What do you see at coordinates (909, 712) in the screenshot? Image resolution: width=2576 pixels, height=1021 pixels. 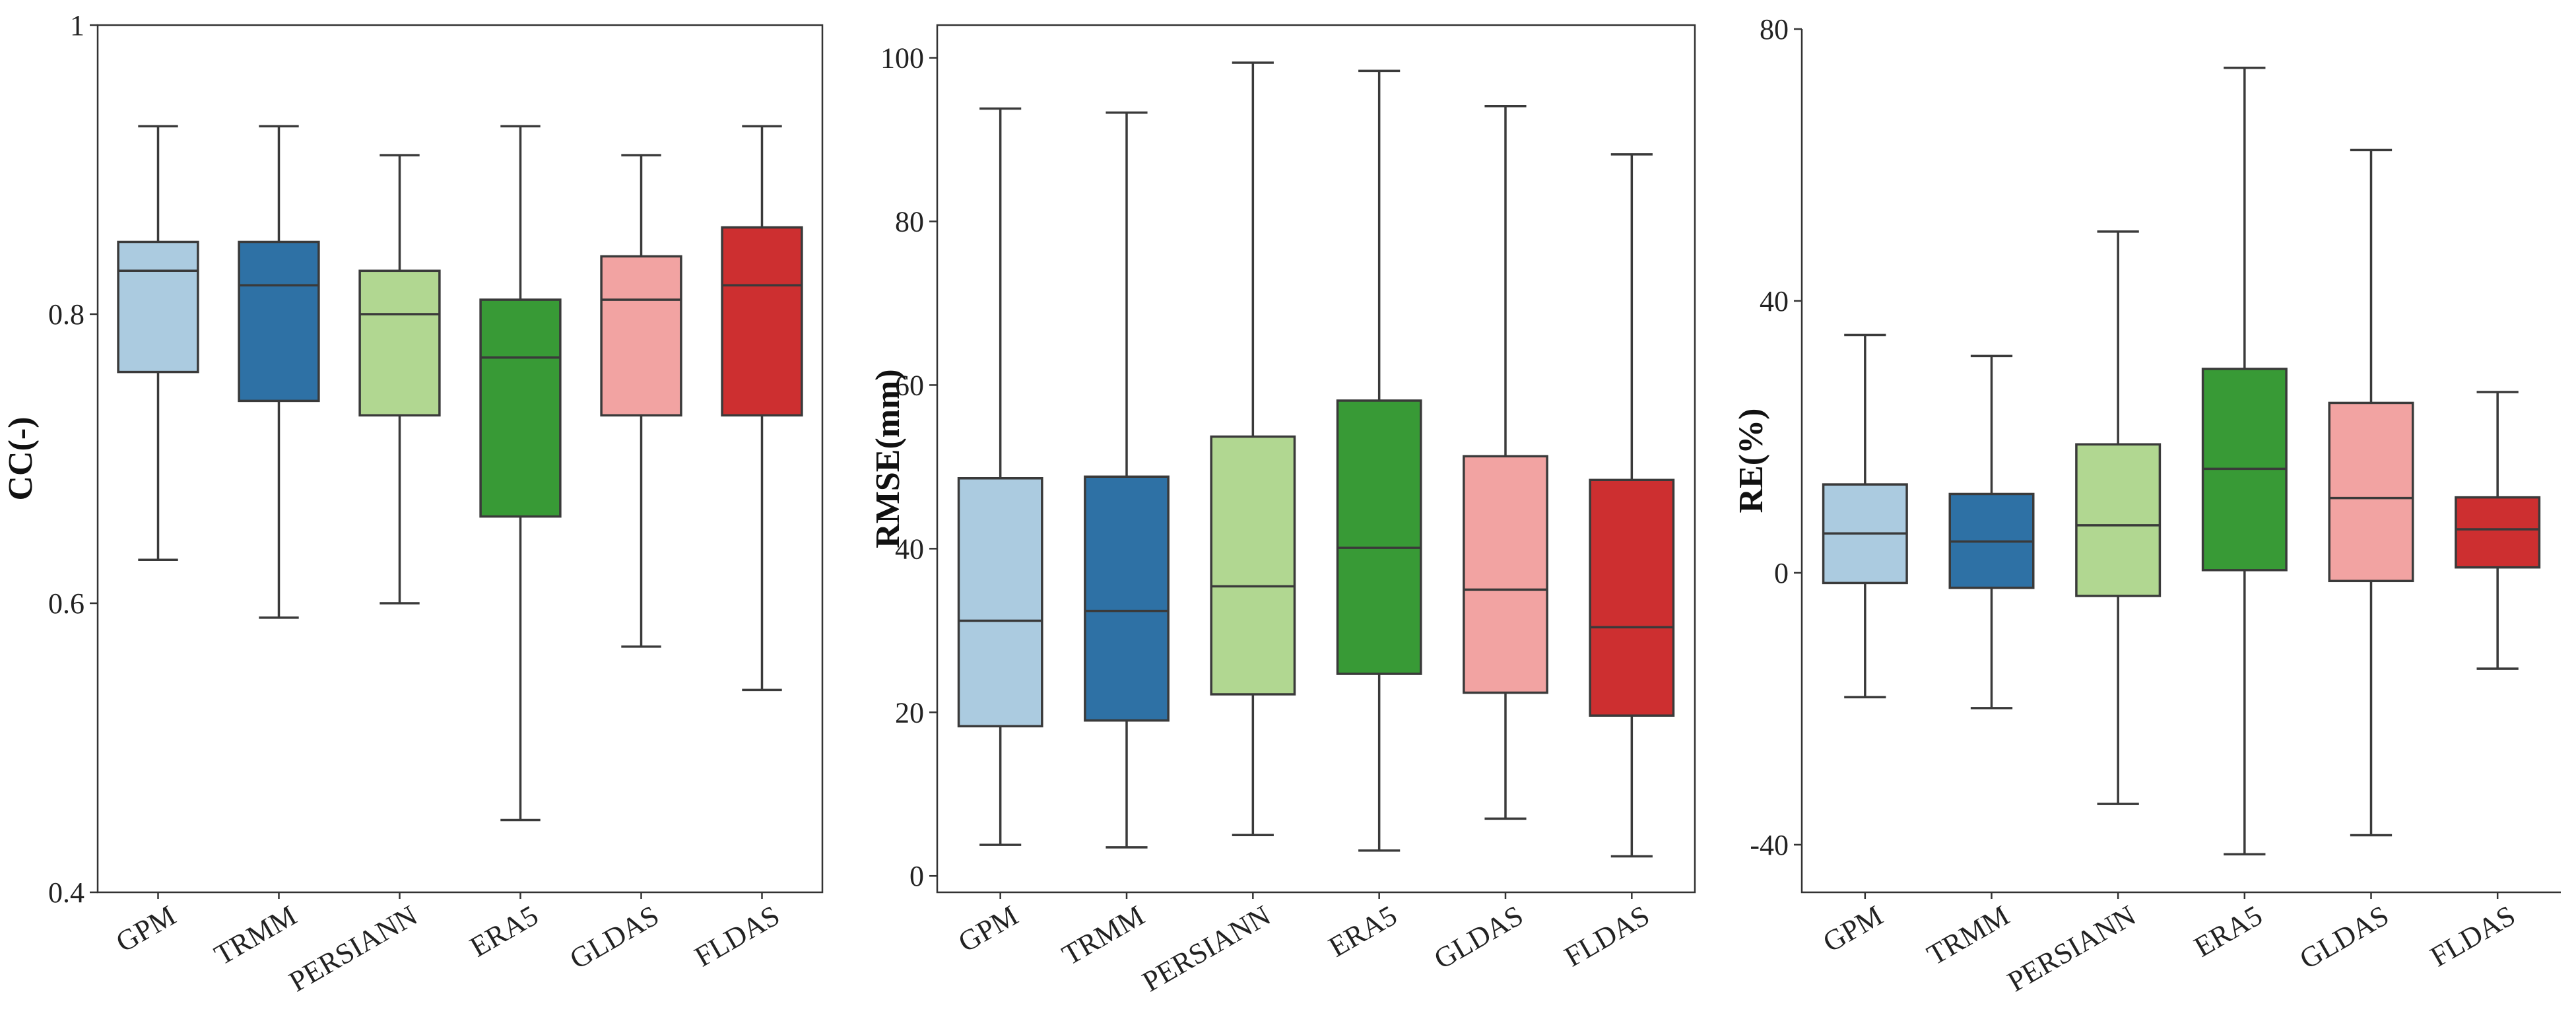 I see `y-tick-label: 20` at bounding box center [909, 712].